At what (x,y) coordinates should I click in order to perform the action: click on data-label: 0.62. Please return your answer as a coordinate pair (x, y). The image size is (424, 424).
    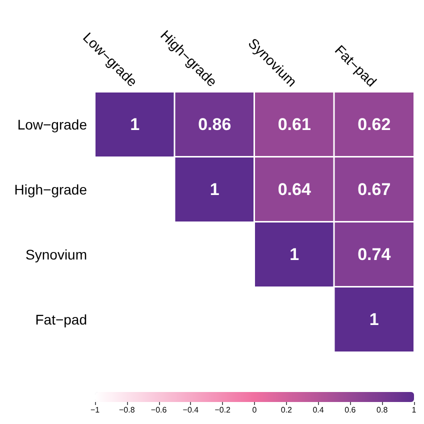
    Looking at the image, I should click on (374, 124).